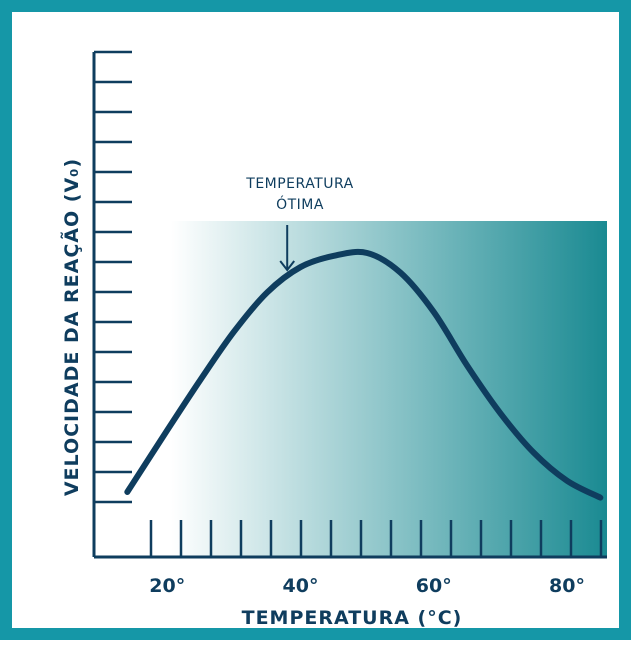 Image resolution: width=631 pixels, height=652 pixels. I want to click on x-axis-title: TEMPERATURA (°C), so click(352, 618).